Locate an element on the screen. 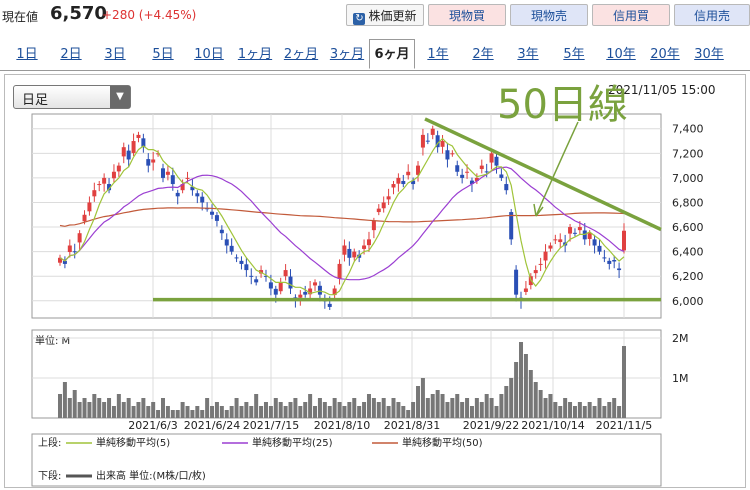 The image size is (750, 490). tab-5d: 5日 is located at coordinates (163, 54).